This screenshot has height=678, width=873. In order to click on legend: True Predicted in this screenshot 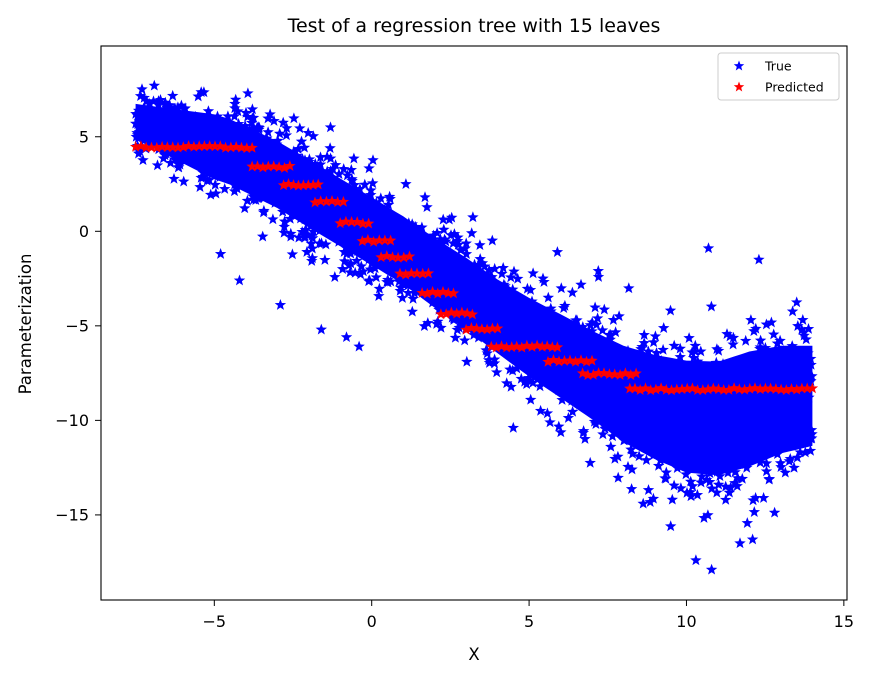, I will do `click(778, 76)`.